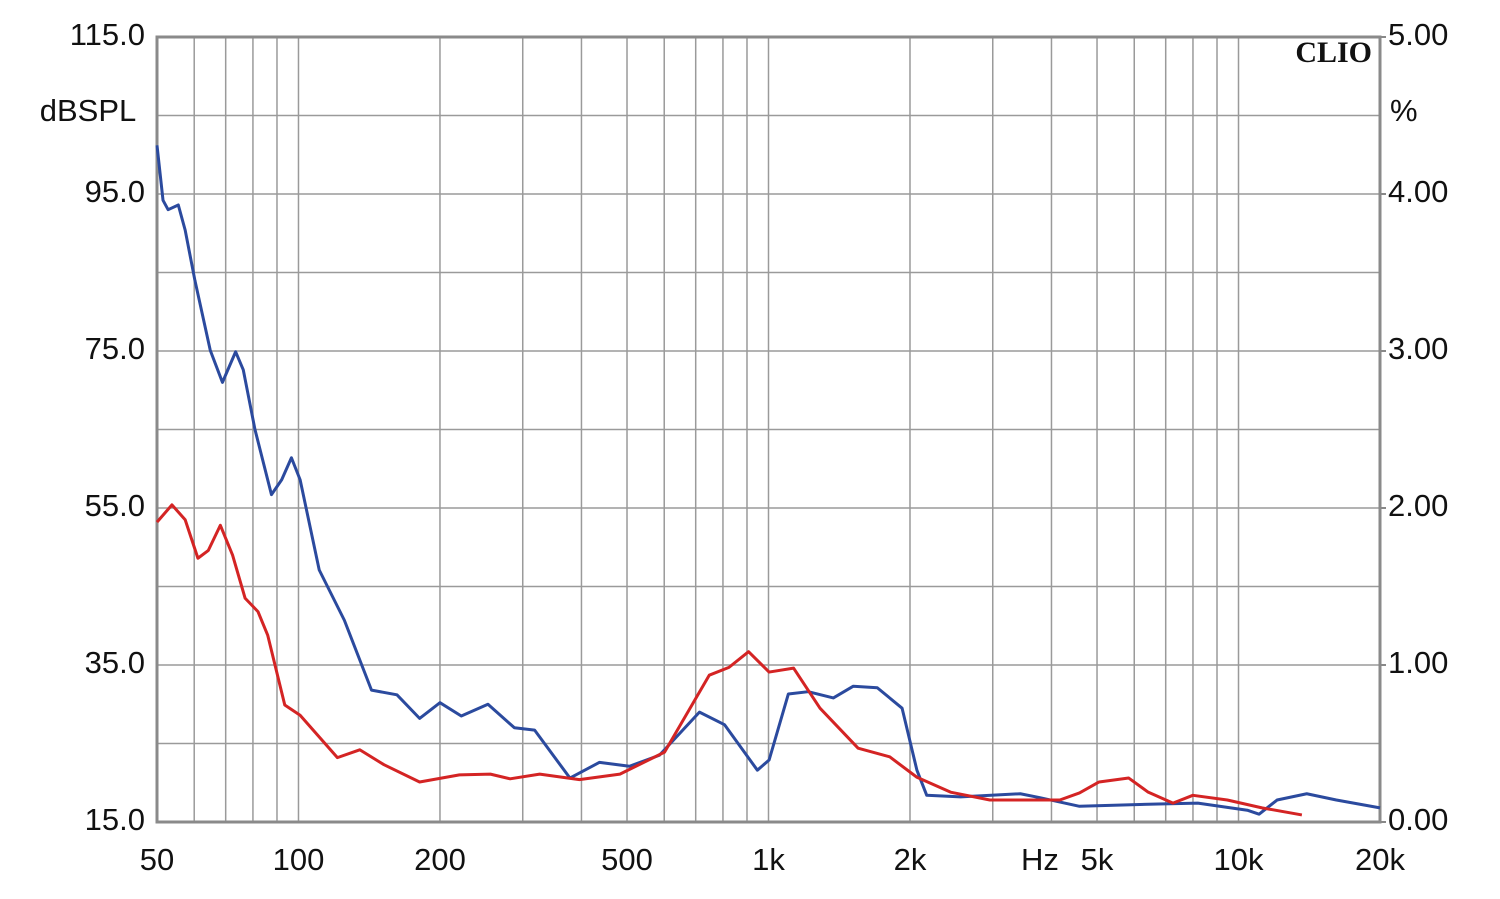 The height and width of the screenshot is (899, 1500). What do you see at coordinates (1333, 52) in the screenshot?
I see `watermark: CLIO` at bounding box center [1333, 52].